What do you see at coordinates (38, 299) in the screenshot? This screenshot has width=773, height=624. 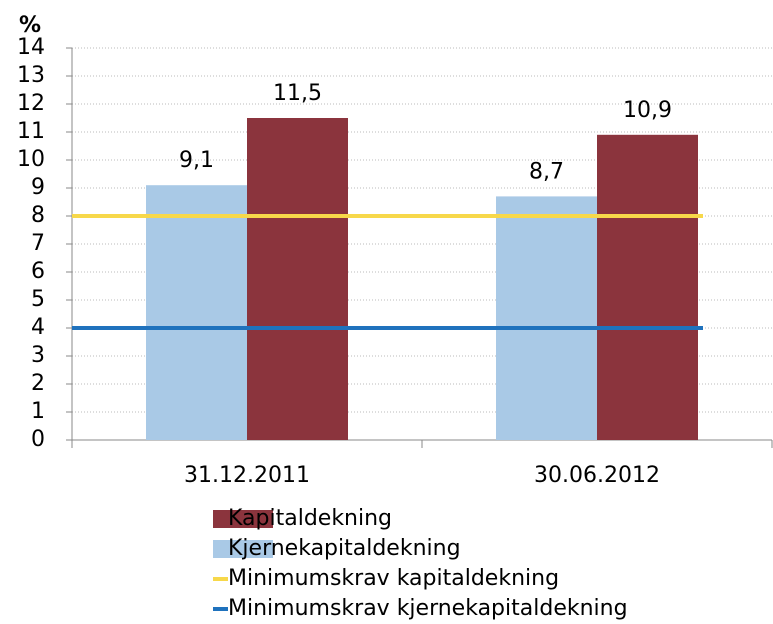 I see `y-tick-label: 5` at bounding box center [38, 299].